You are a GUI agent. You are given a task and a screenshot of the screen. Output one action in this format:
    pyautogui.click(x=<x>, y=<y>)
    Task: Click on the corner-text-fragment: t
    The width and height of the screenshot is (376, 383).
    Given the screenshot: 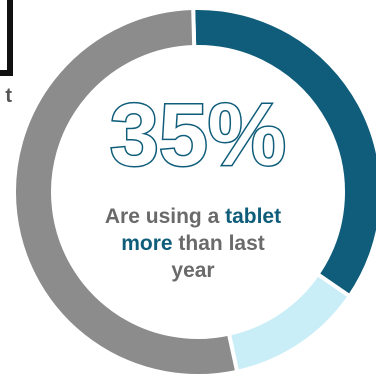 What is the action you would take?
    pyautogui.click(x=8, y=96)
    